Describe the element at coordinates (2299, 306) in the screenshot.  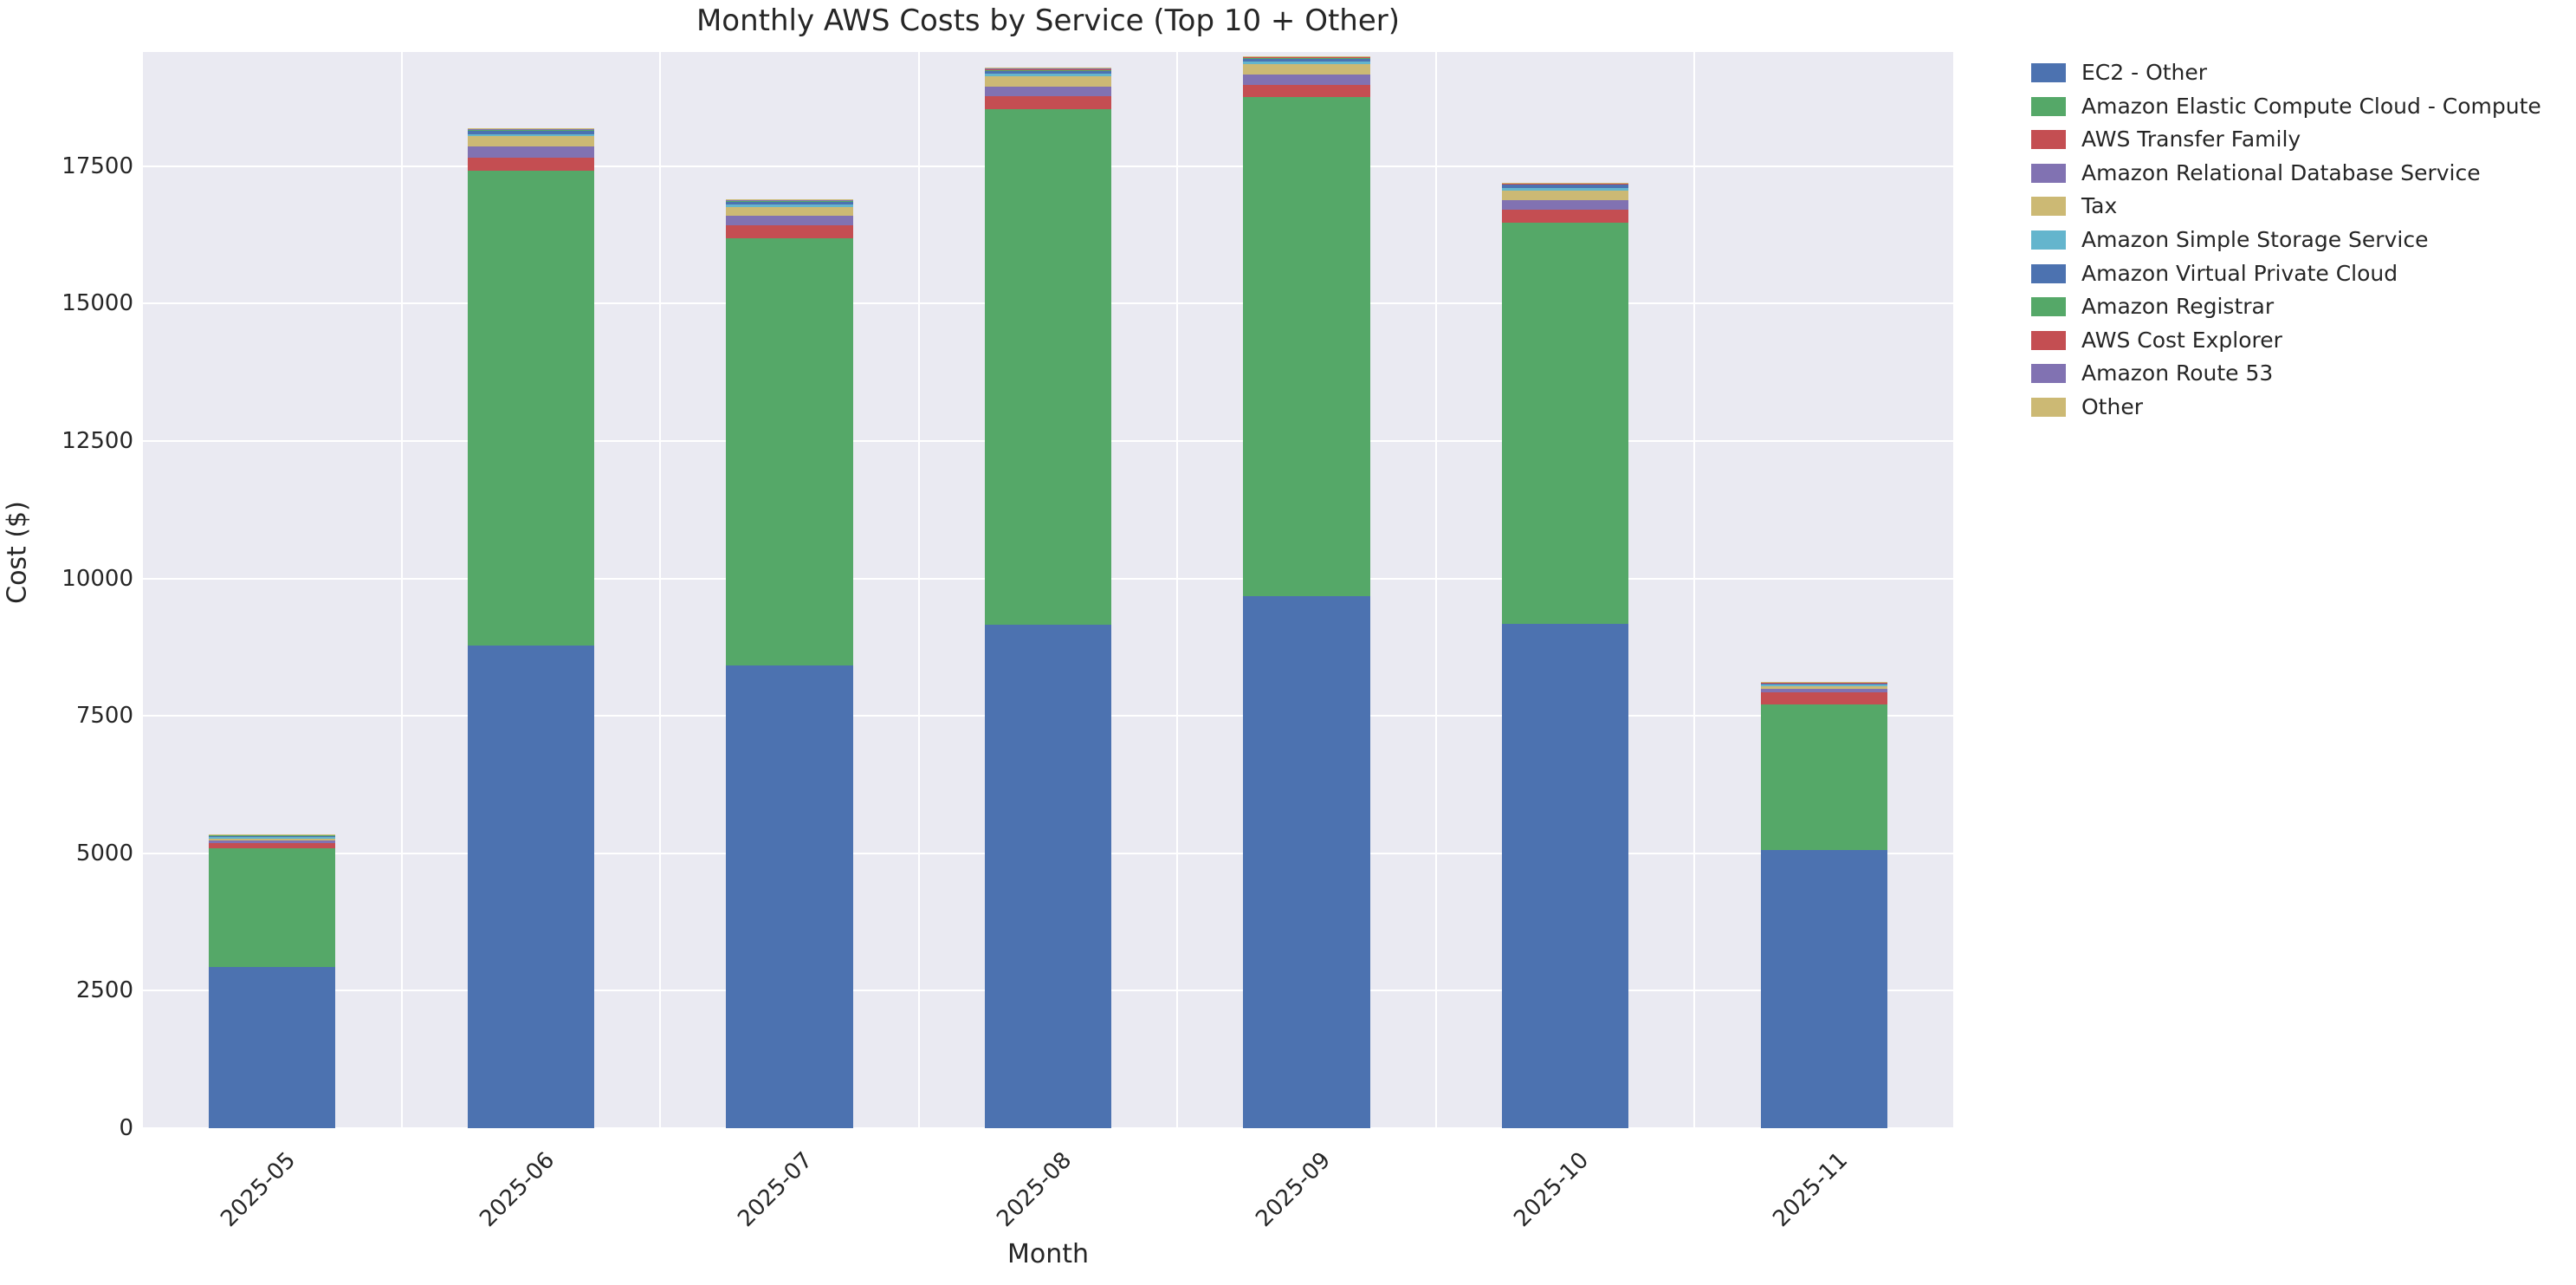
I see `legend-item: Amazon Registrar` at that location.